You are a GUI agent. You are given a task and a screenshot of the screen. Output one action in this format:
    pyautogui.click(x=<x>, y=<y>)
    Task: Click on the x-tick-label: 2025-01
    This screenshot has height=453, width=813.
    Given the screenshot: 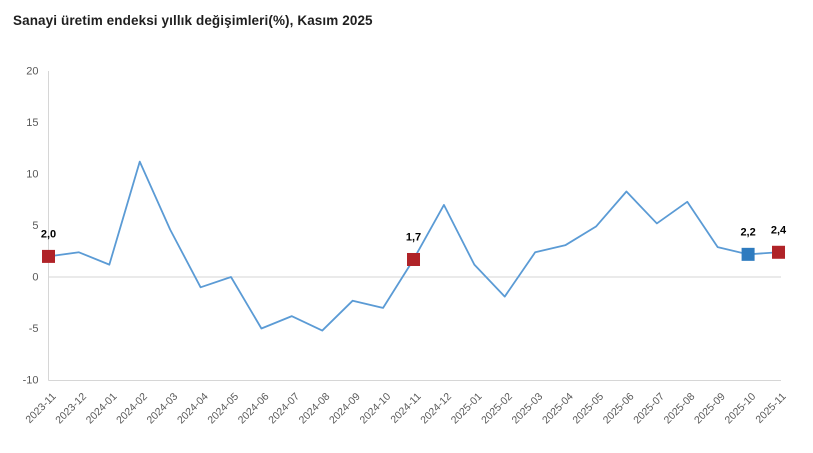 What is the action you would take?
    pyautogui.click(x=467, y=409)
    